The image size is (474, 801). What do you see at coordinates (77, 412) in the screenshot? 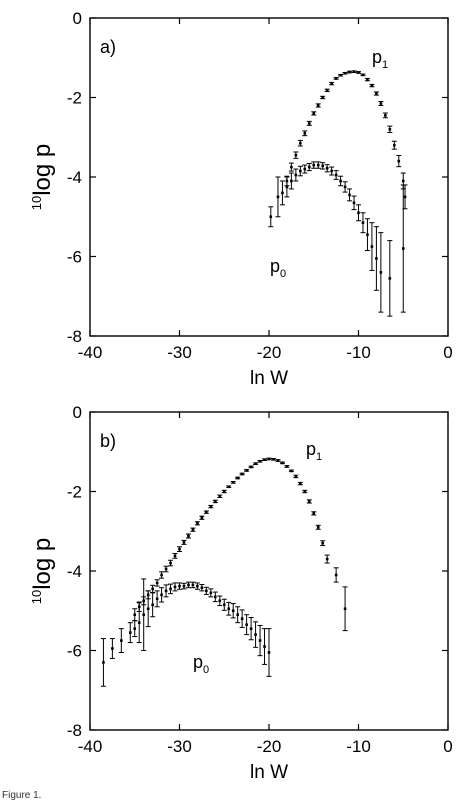
I see `y-tick-label: 0` at bounding box center [77, 412].